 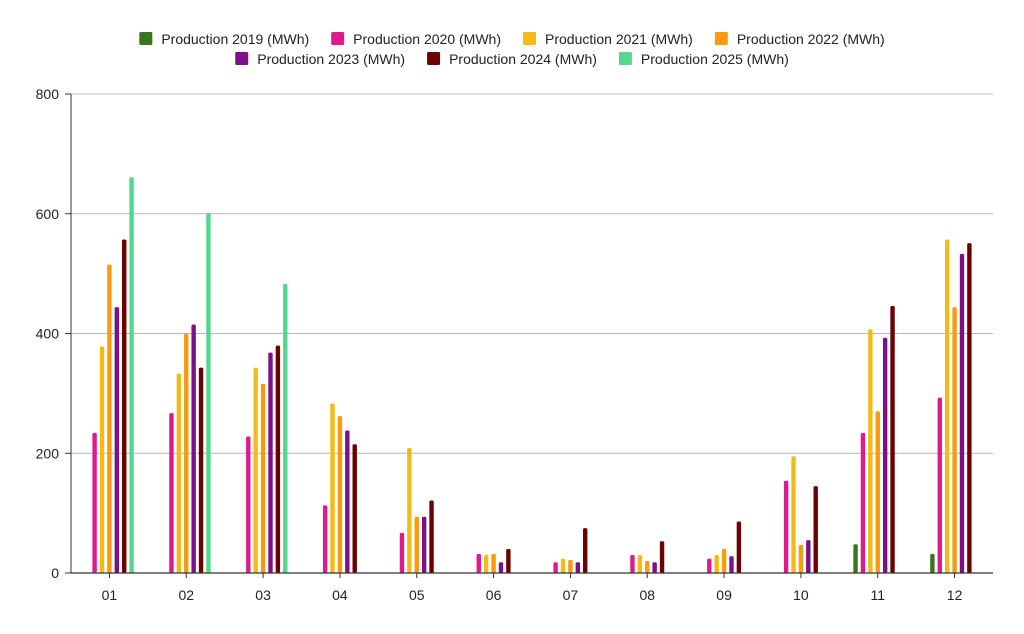 What do you see at coordinates (427, 39) in the screenshot?
I see `legend-label: Production 2020 (MWh)` at bounding box center [427, 39].